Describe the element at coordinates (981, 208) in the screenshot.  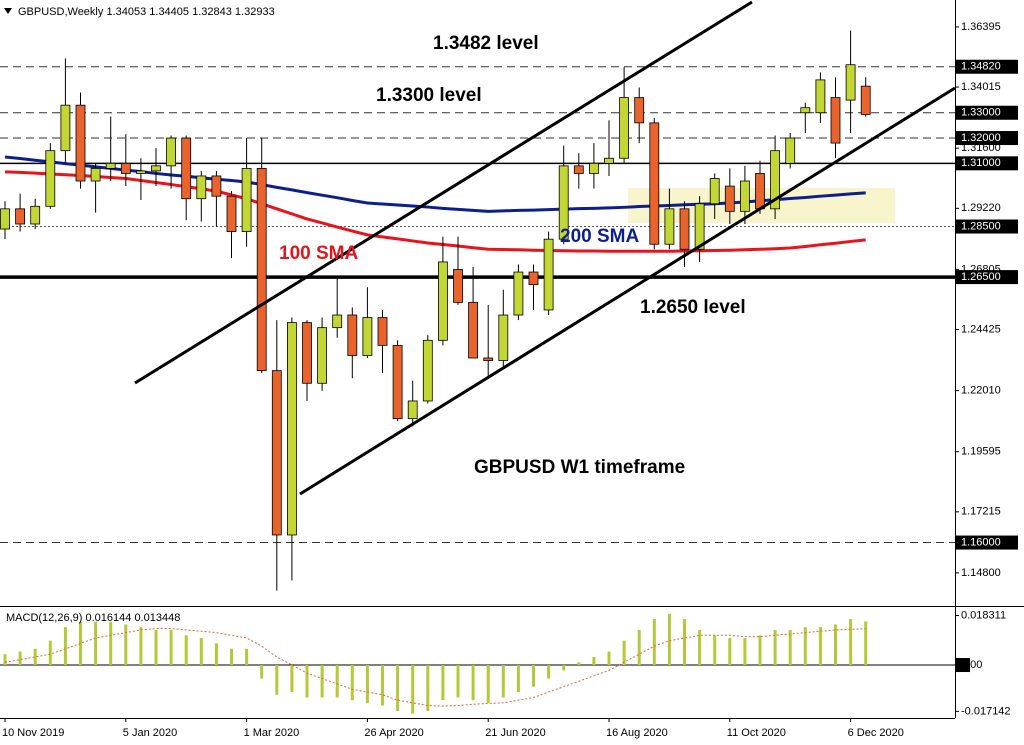
I see `y-tick-label: 1.29220` at that location.